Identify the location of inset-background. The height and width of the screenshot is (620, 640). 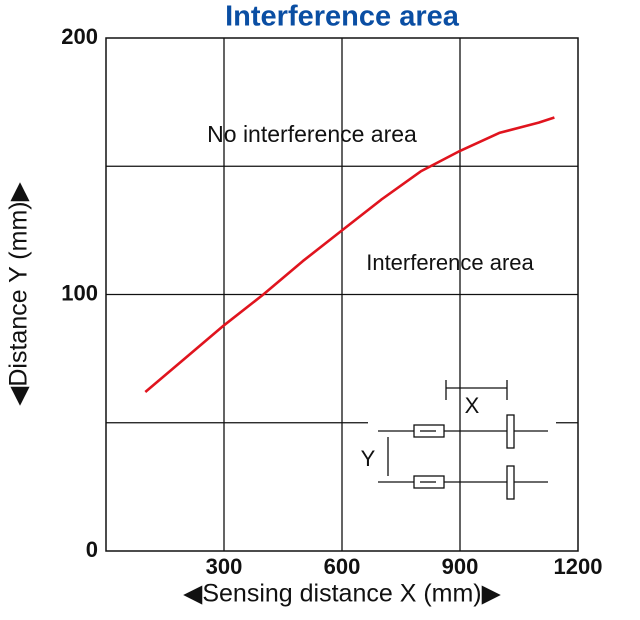
(462, 423).